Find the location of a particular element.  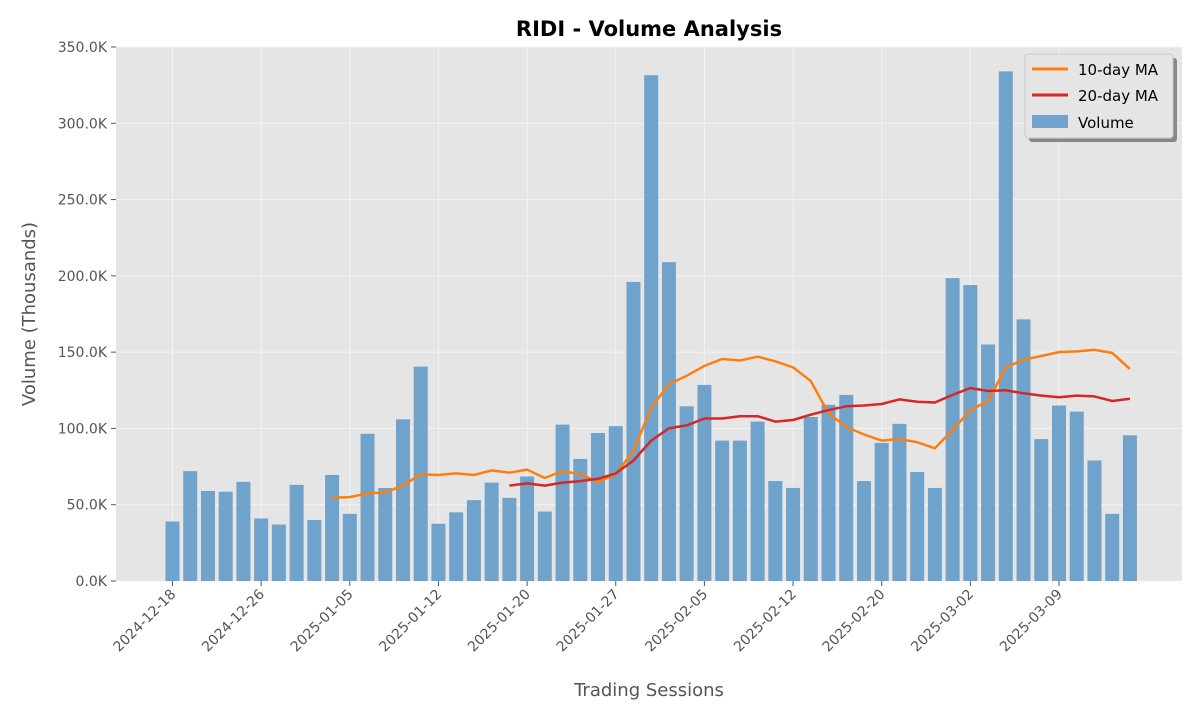

x-tick-label: 2025-01-20 is located at coordinates (499, 621).